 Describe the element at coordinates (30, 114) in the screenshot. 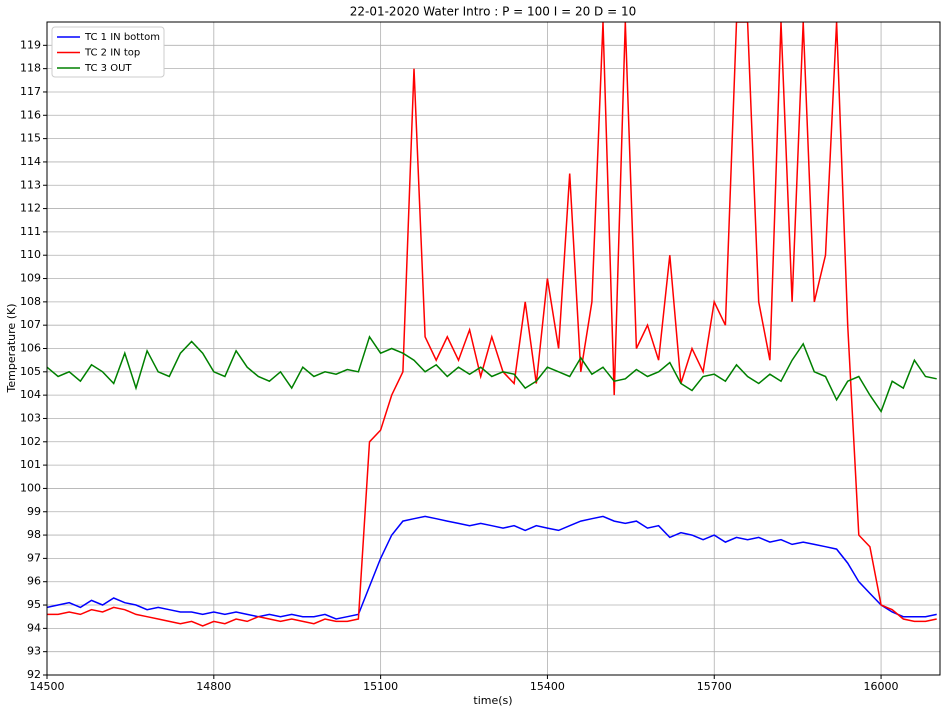

I see `y-tick-label: 116` at that location.